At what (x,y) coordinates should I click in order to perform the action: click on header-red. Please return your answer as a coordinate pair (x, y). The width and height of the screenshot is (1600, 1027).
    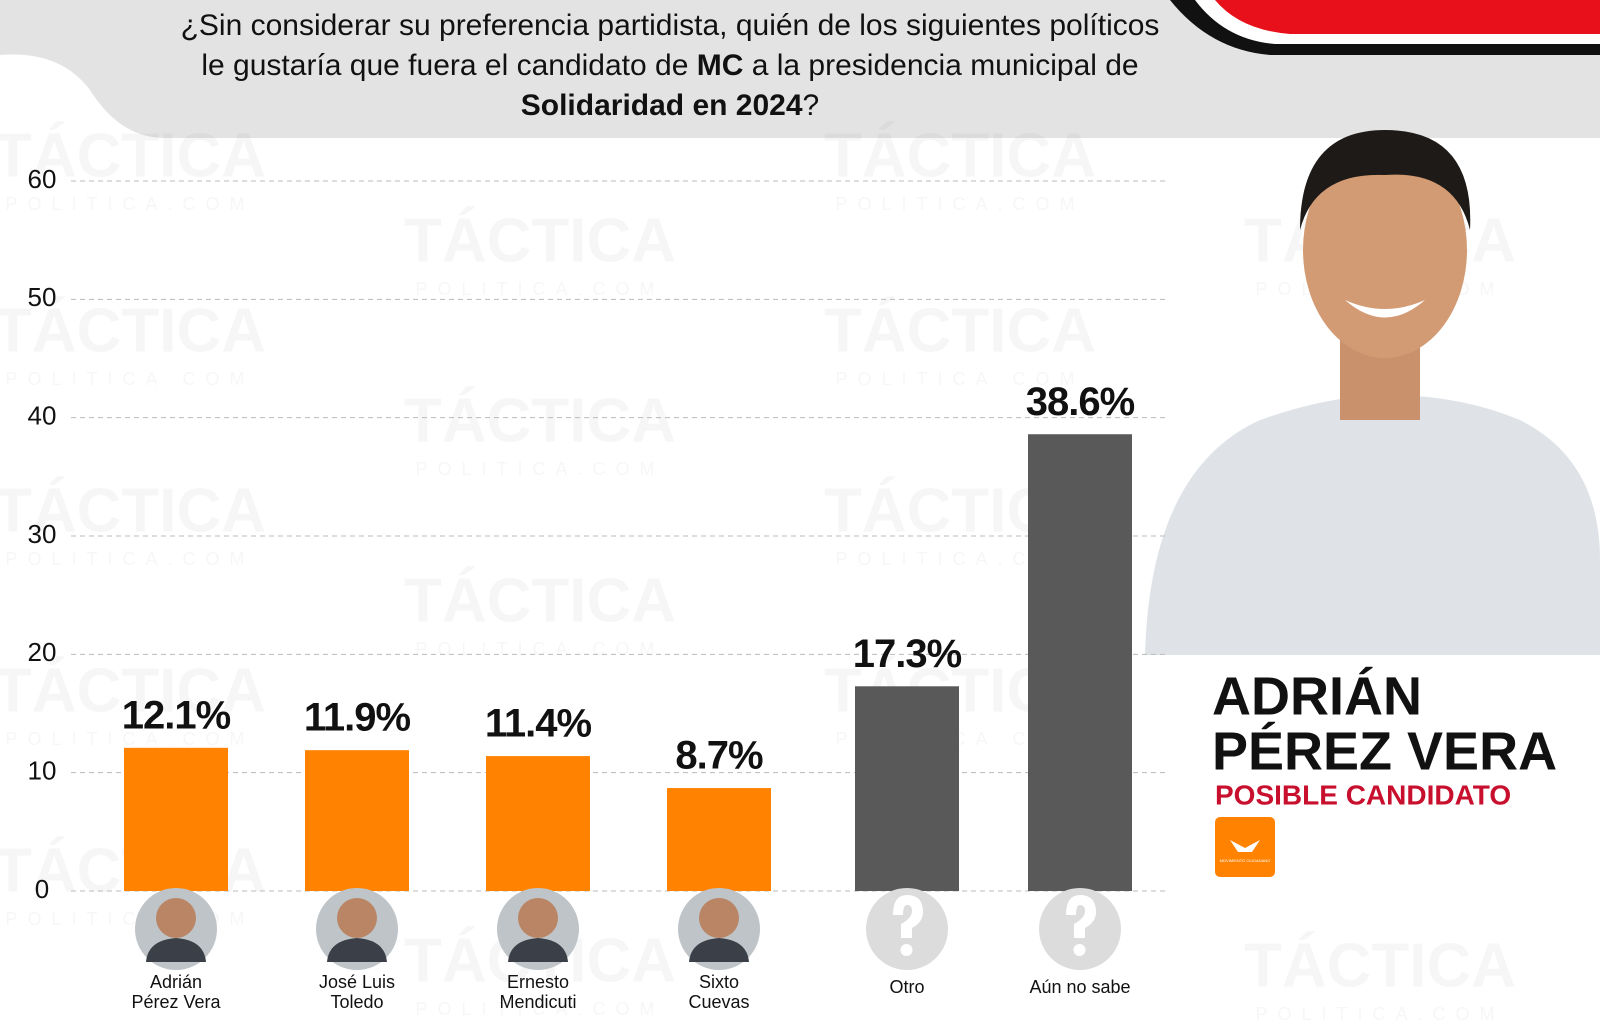
    Looking at the image, I should click on (1407, 17).